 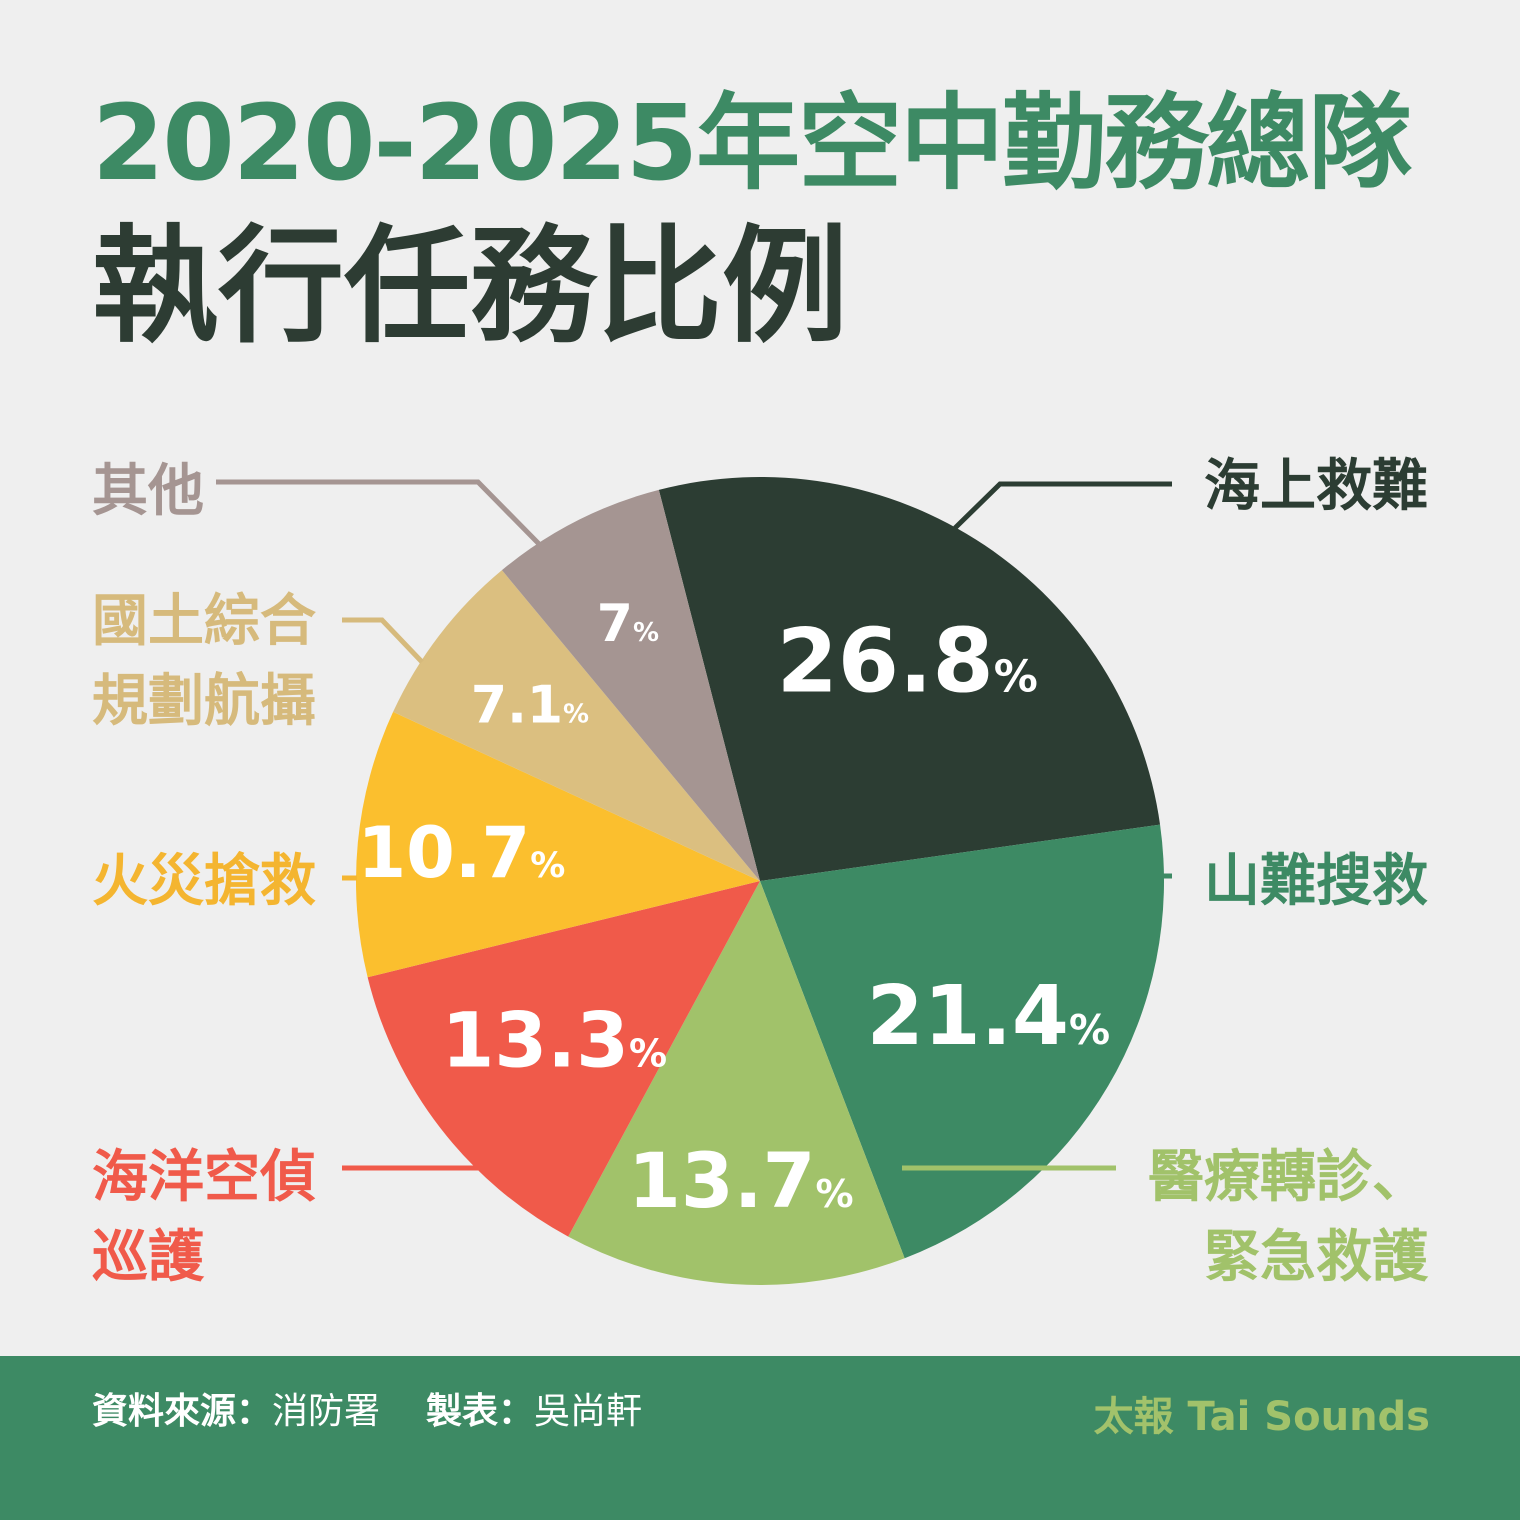 I want to click on credits: 資料來源：消防署 製表：吳尚軒, so click(x=367, y=1408).